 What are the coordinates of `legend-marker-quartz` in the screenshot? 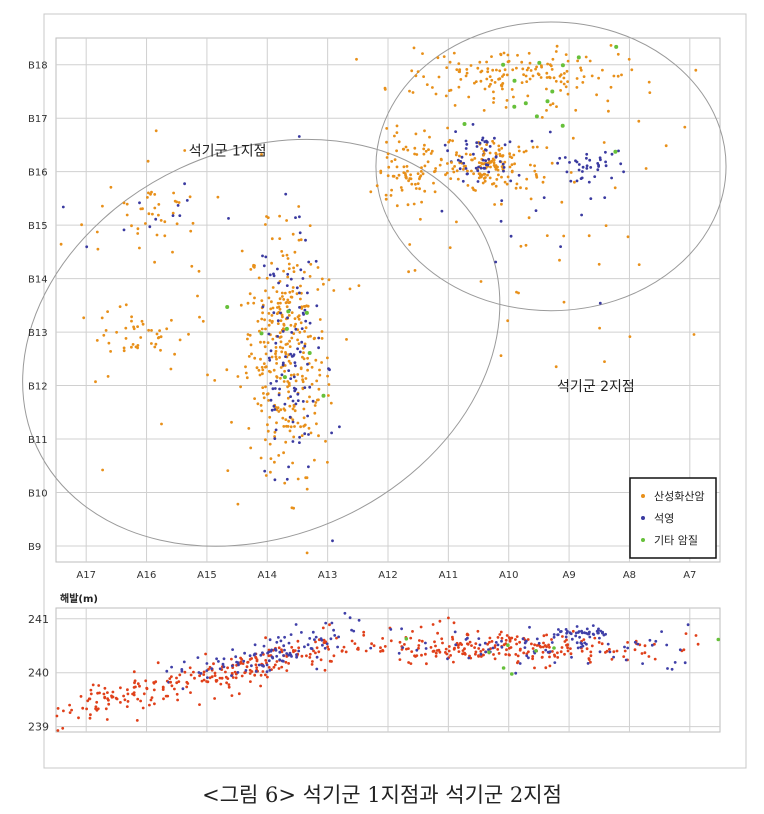 It's located at (643, 518).